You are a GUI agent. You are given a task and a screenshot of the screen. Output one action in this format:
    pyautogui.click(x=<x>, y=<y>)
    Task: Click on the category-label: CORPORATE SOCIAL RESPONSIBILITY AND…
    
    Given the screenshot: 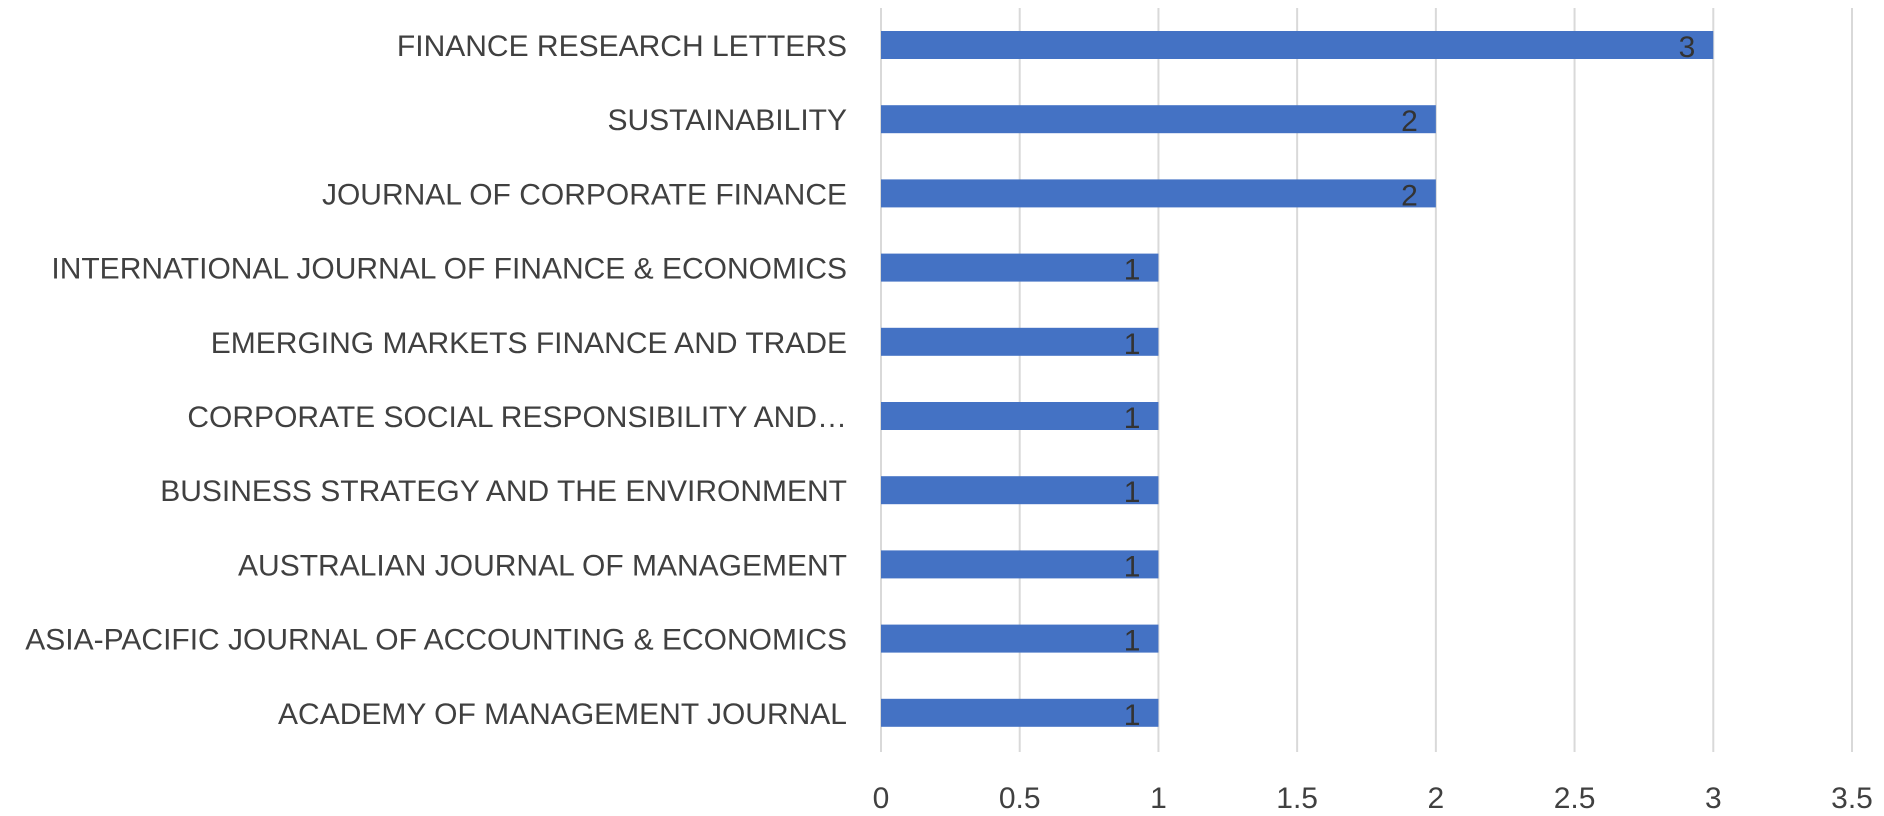 What is the action you would take?
    pyautogui.click(x=517, y=417)
    